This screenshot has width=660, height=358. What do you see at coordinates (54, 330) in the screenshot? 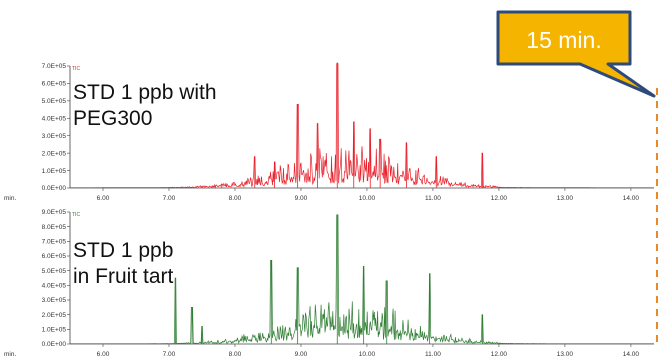
I see `y-tick-label-bottom: 1.0E+05` at bounding box center [54, 330].